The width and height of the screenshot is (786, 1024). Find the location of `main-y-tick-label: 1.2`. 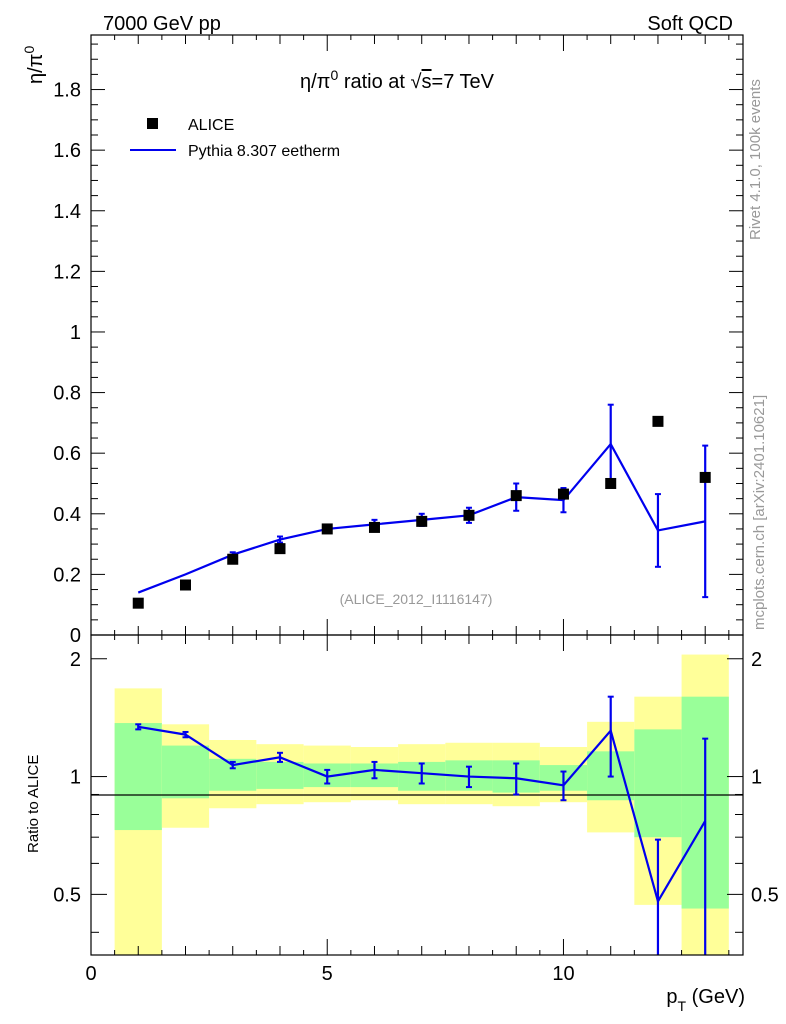

main-y-tick-label: 1.2 is located at coordinates (67, 272).